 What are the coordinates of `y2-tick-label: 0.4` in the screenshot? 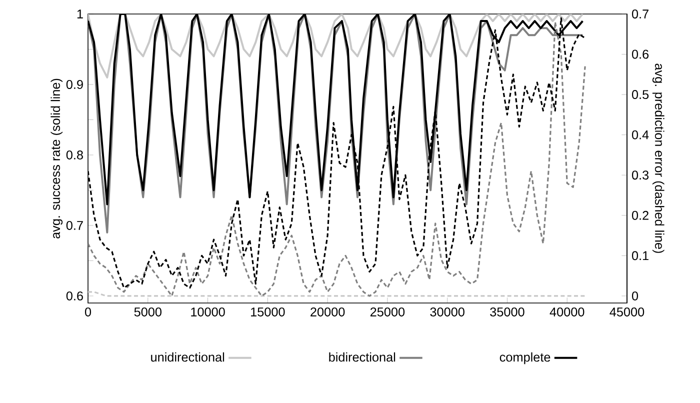 It's located at (640, 135).